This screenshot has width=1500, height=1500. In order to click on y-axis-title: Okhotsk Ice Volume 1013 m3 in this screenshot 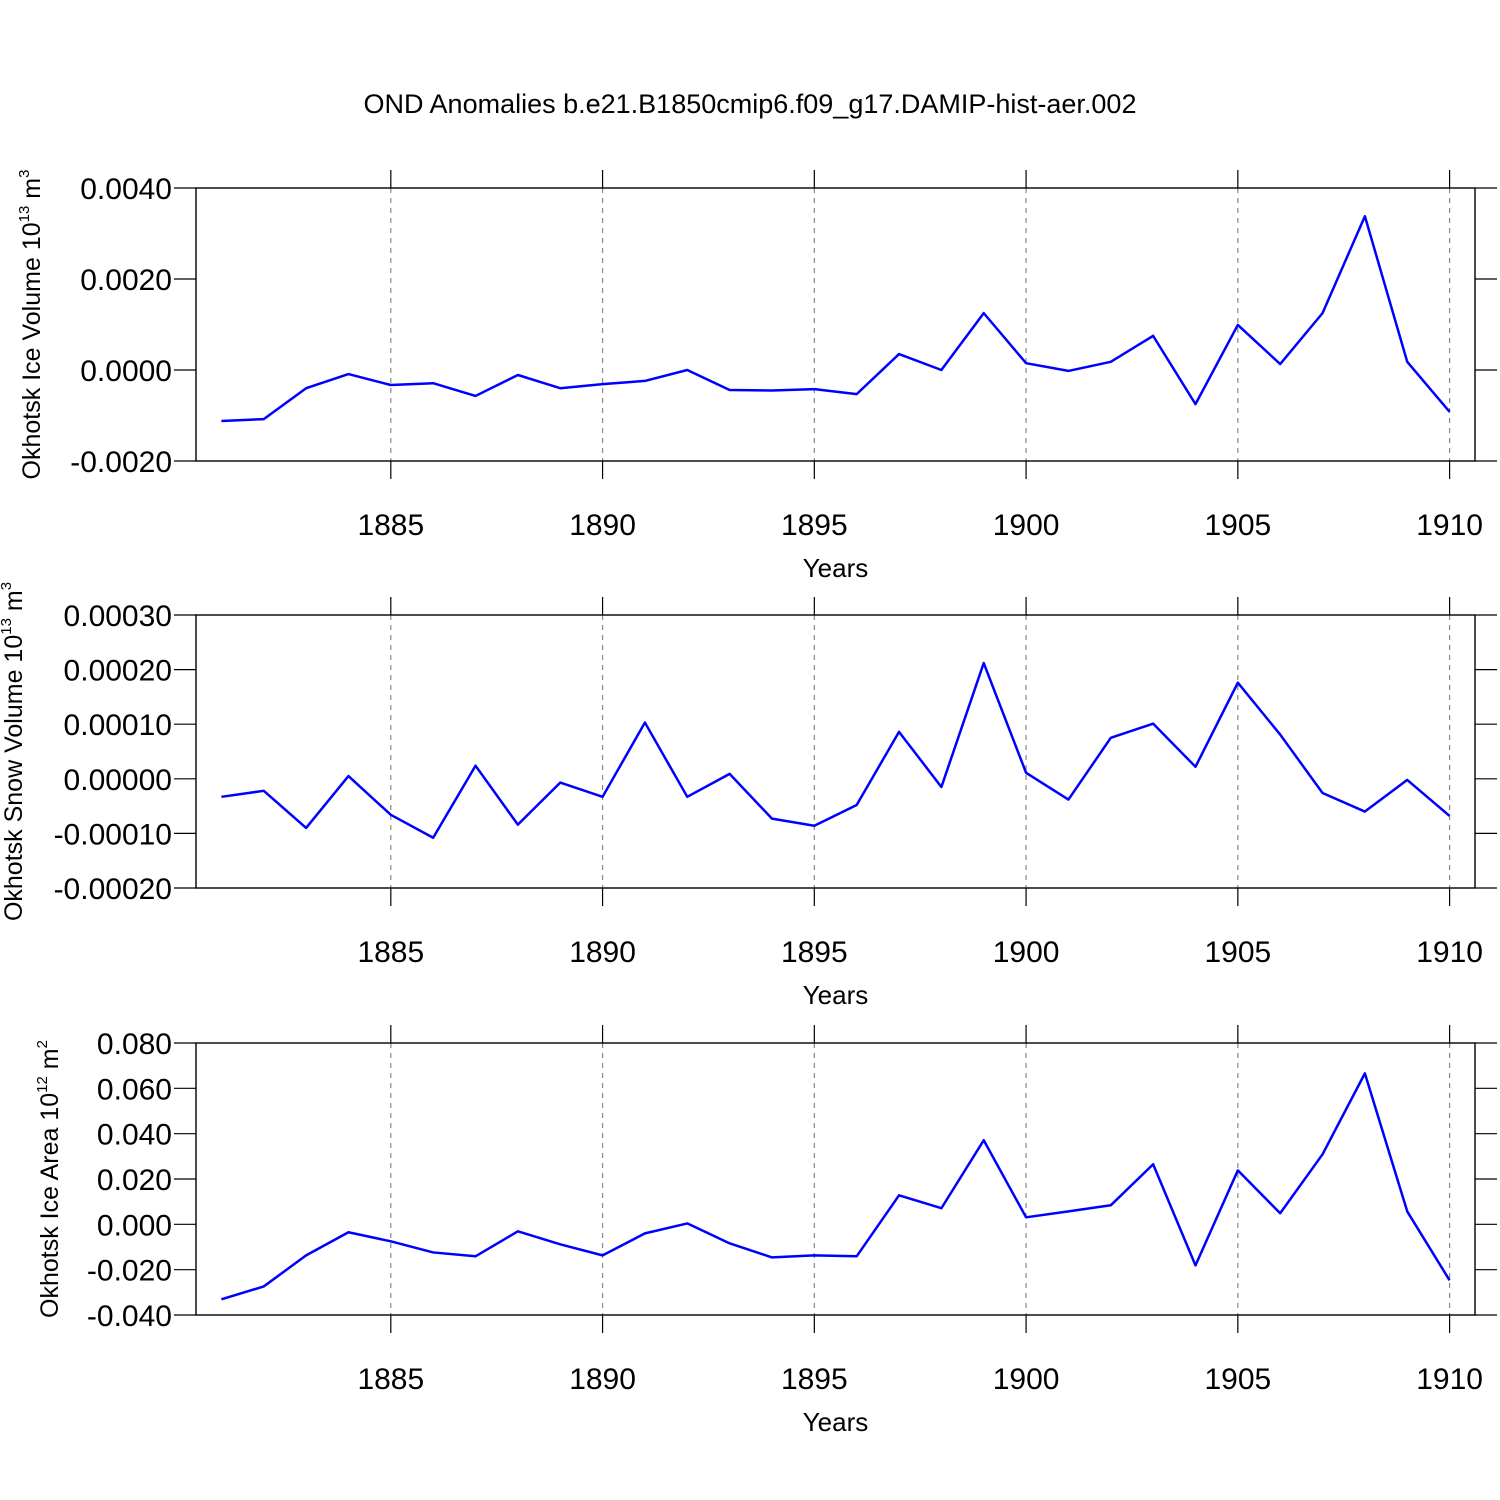, I will do `click(31, 325)`.